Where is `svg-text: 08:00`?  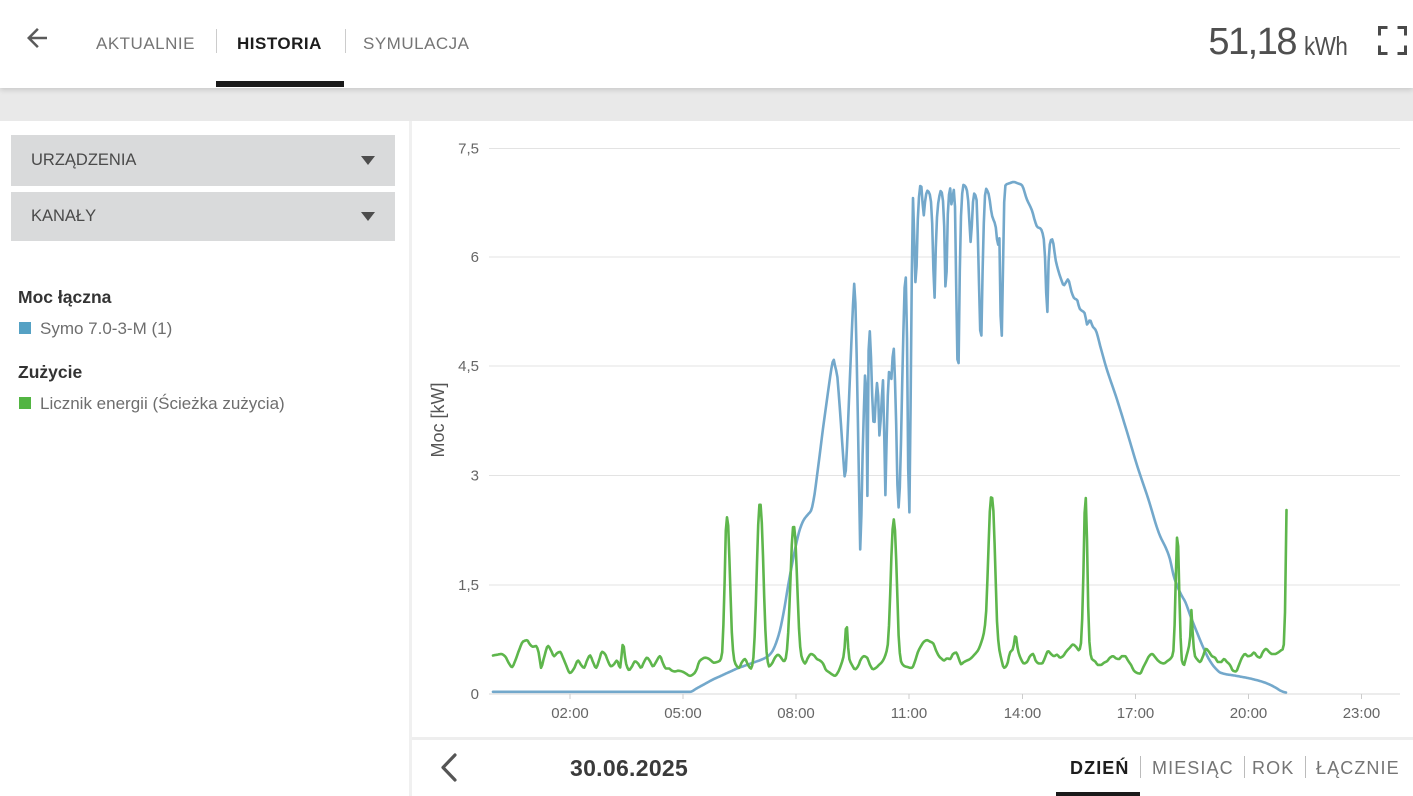 svg-text: 08:00 is located at coordinates (796, 713).